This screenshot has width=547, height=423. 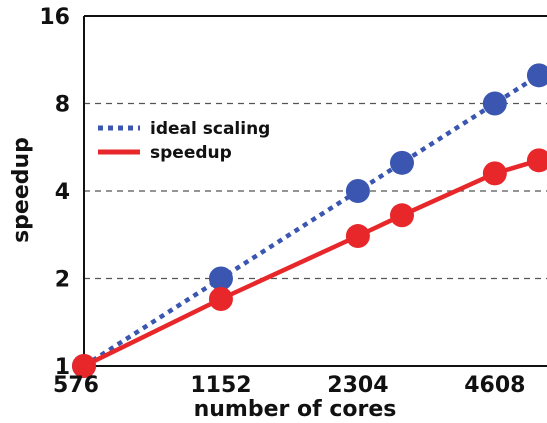 I want to click on x-tick-label-2304: 2304, so click(x=357, y=385).